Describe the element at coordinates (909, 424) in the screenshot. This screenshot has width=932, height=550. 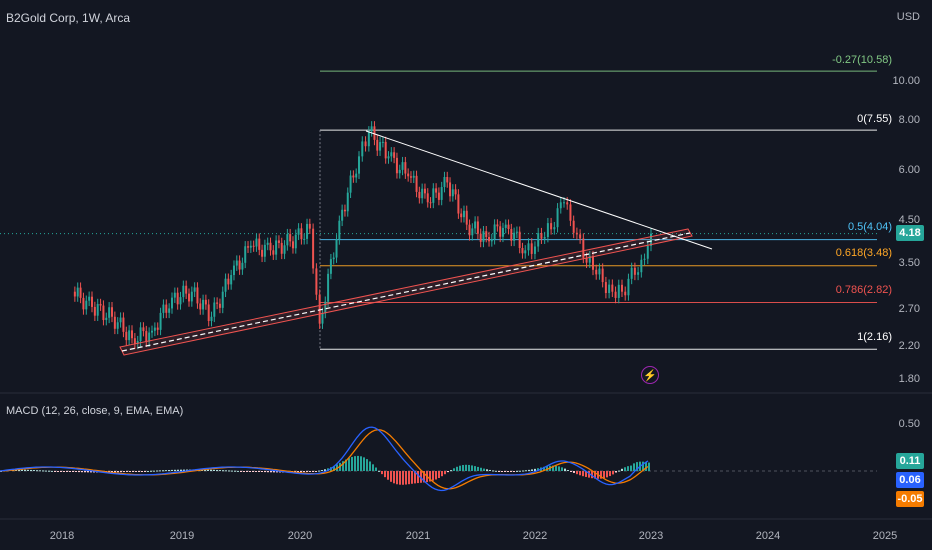
I see `macd-axis-label: 0.50` at that location.